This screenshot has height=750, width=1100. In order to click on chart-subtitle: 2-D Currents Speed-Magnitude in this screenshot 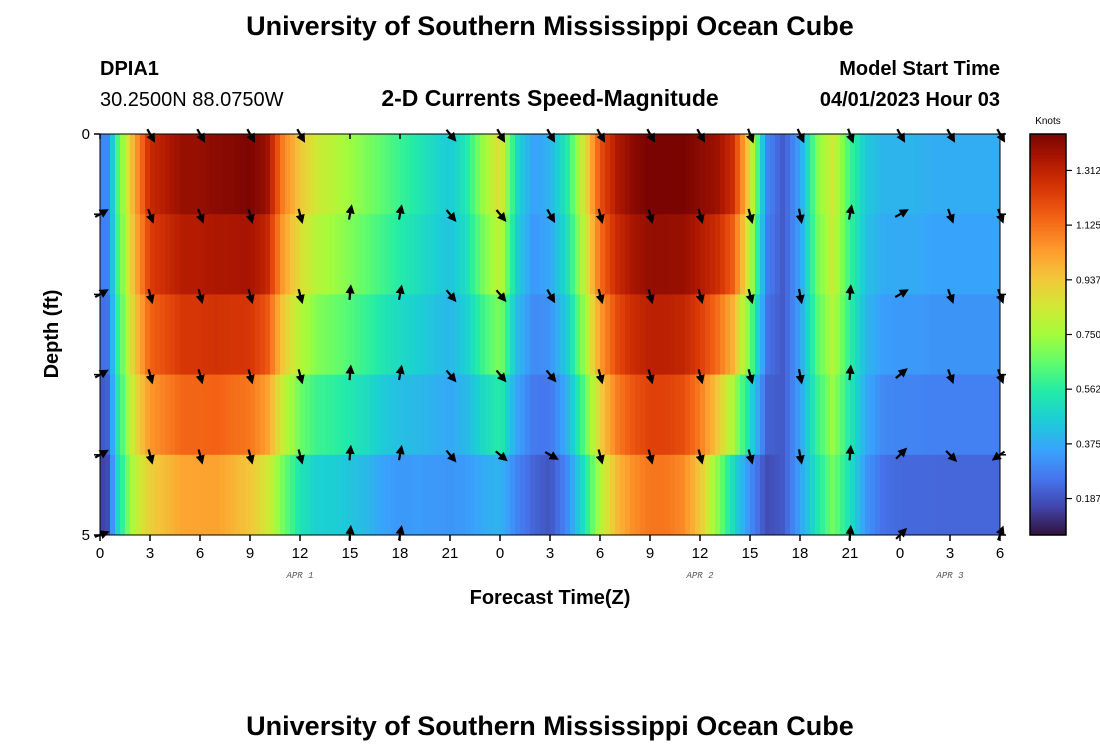, I will do `click(549, 98)`.